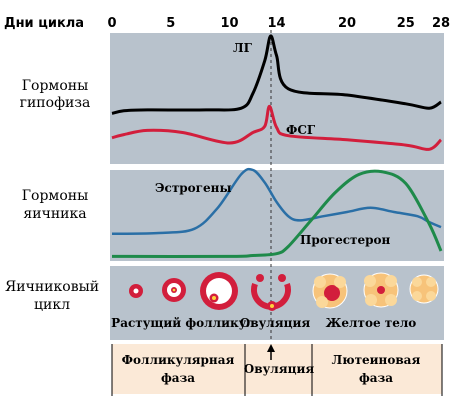  I want to click on phase-luteal-line1: Лютеиновая, so click(376, 360).